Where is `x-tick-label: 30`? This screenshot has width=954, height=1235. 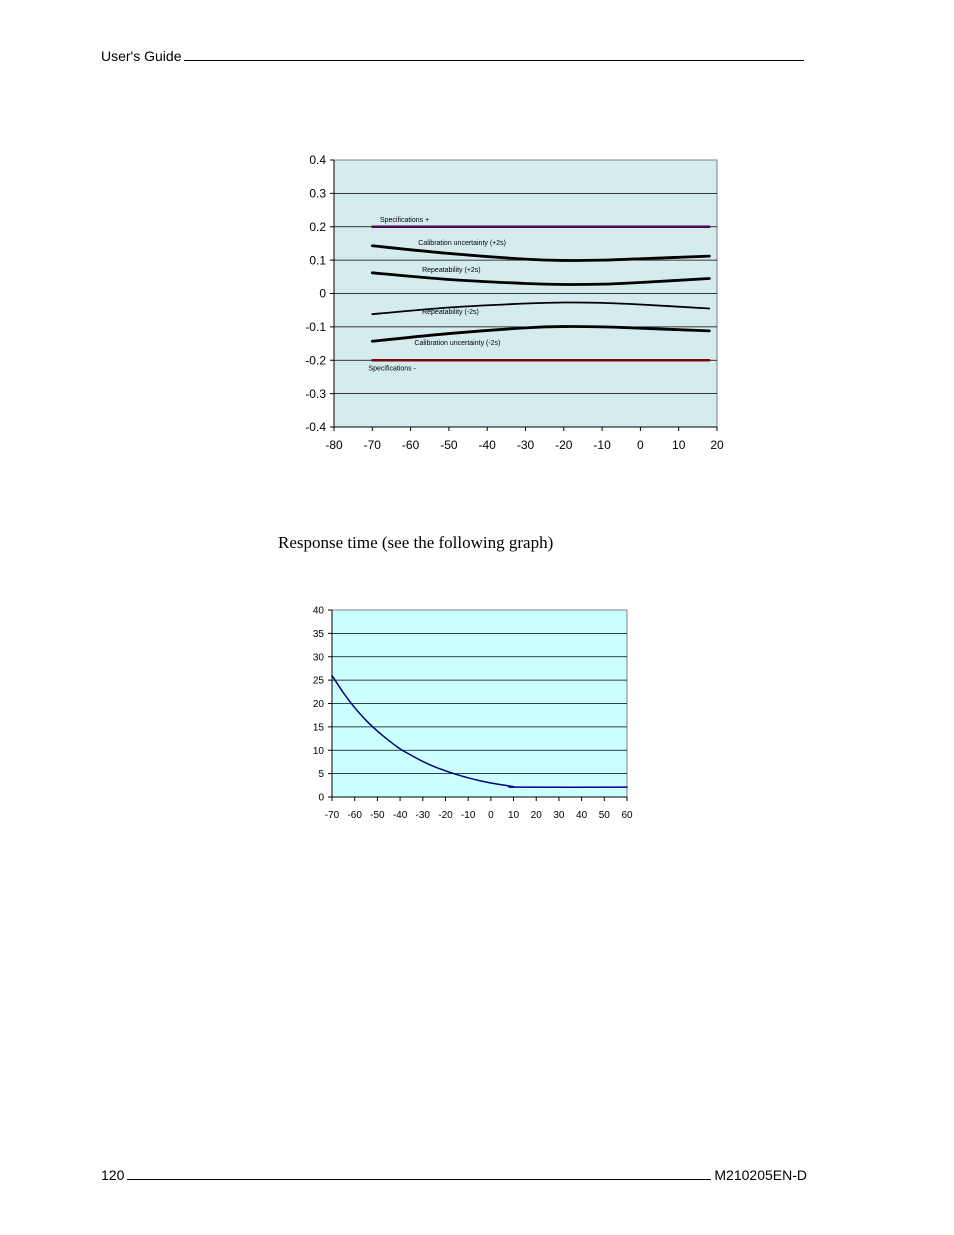
x-tick-label: 30 is located at coordinates (559, 815).